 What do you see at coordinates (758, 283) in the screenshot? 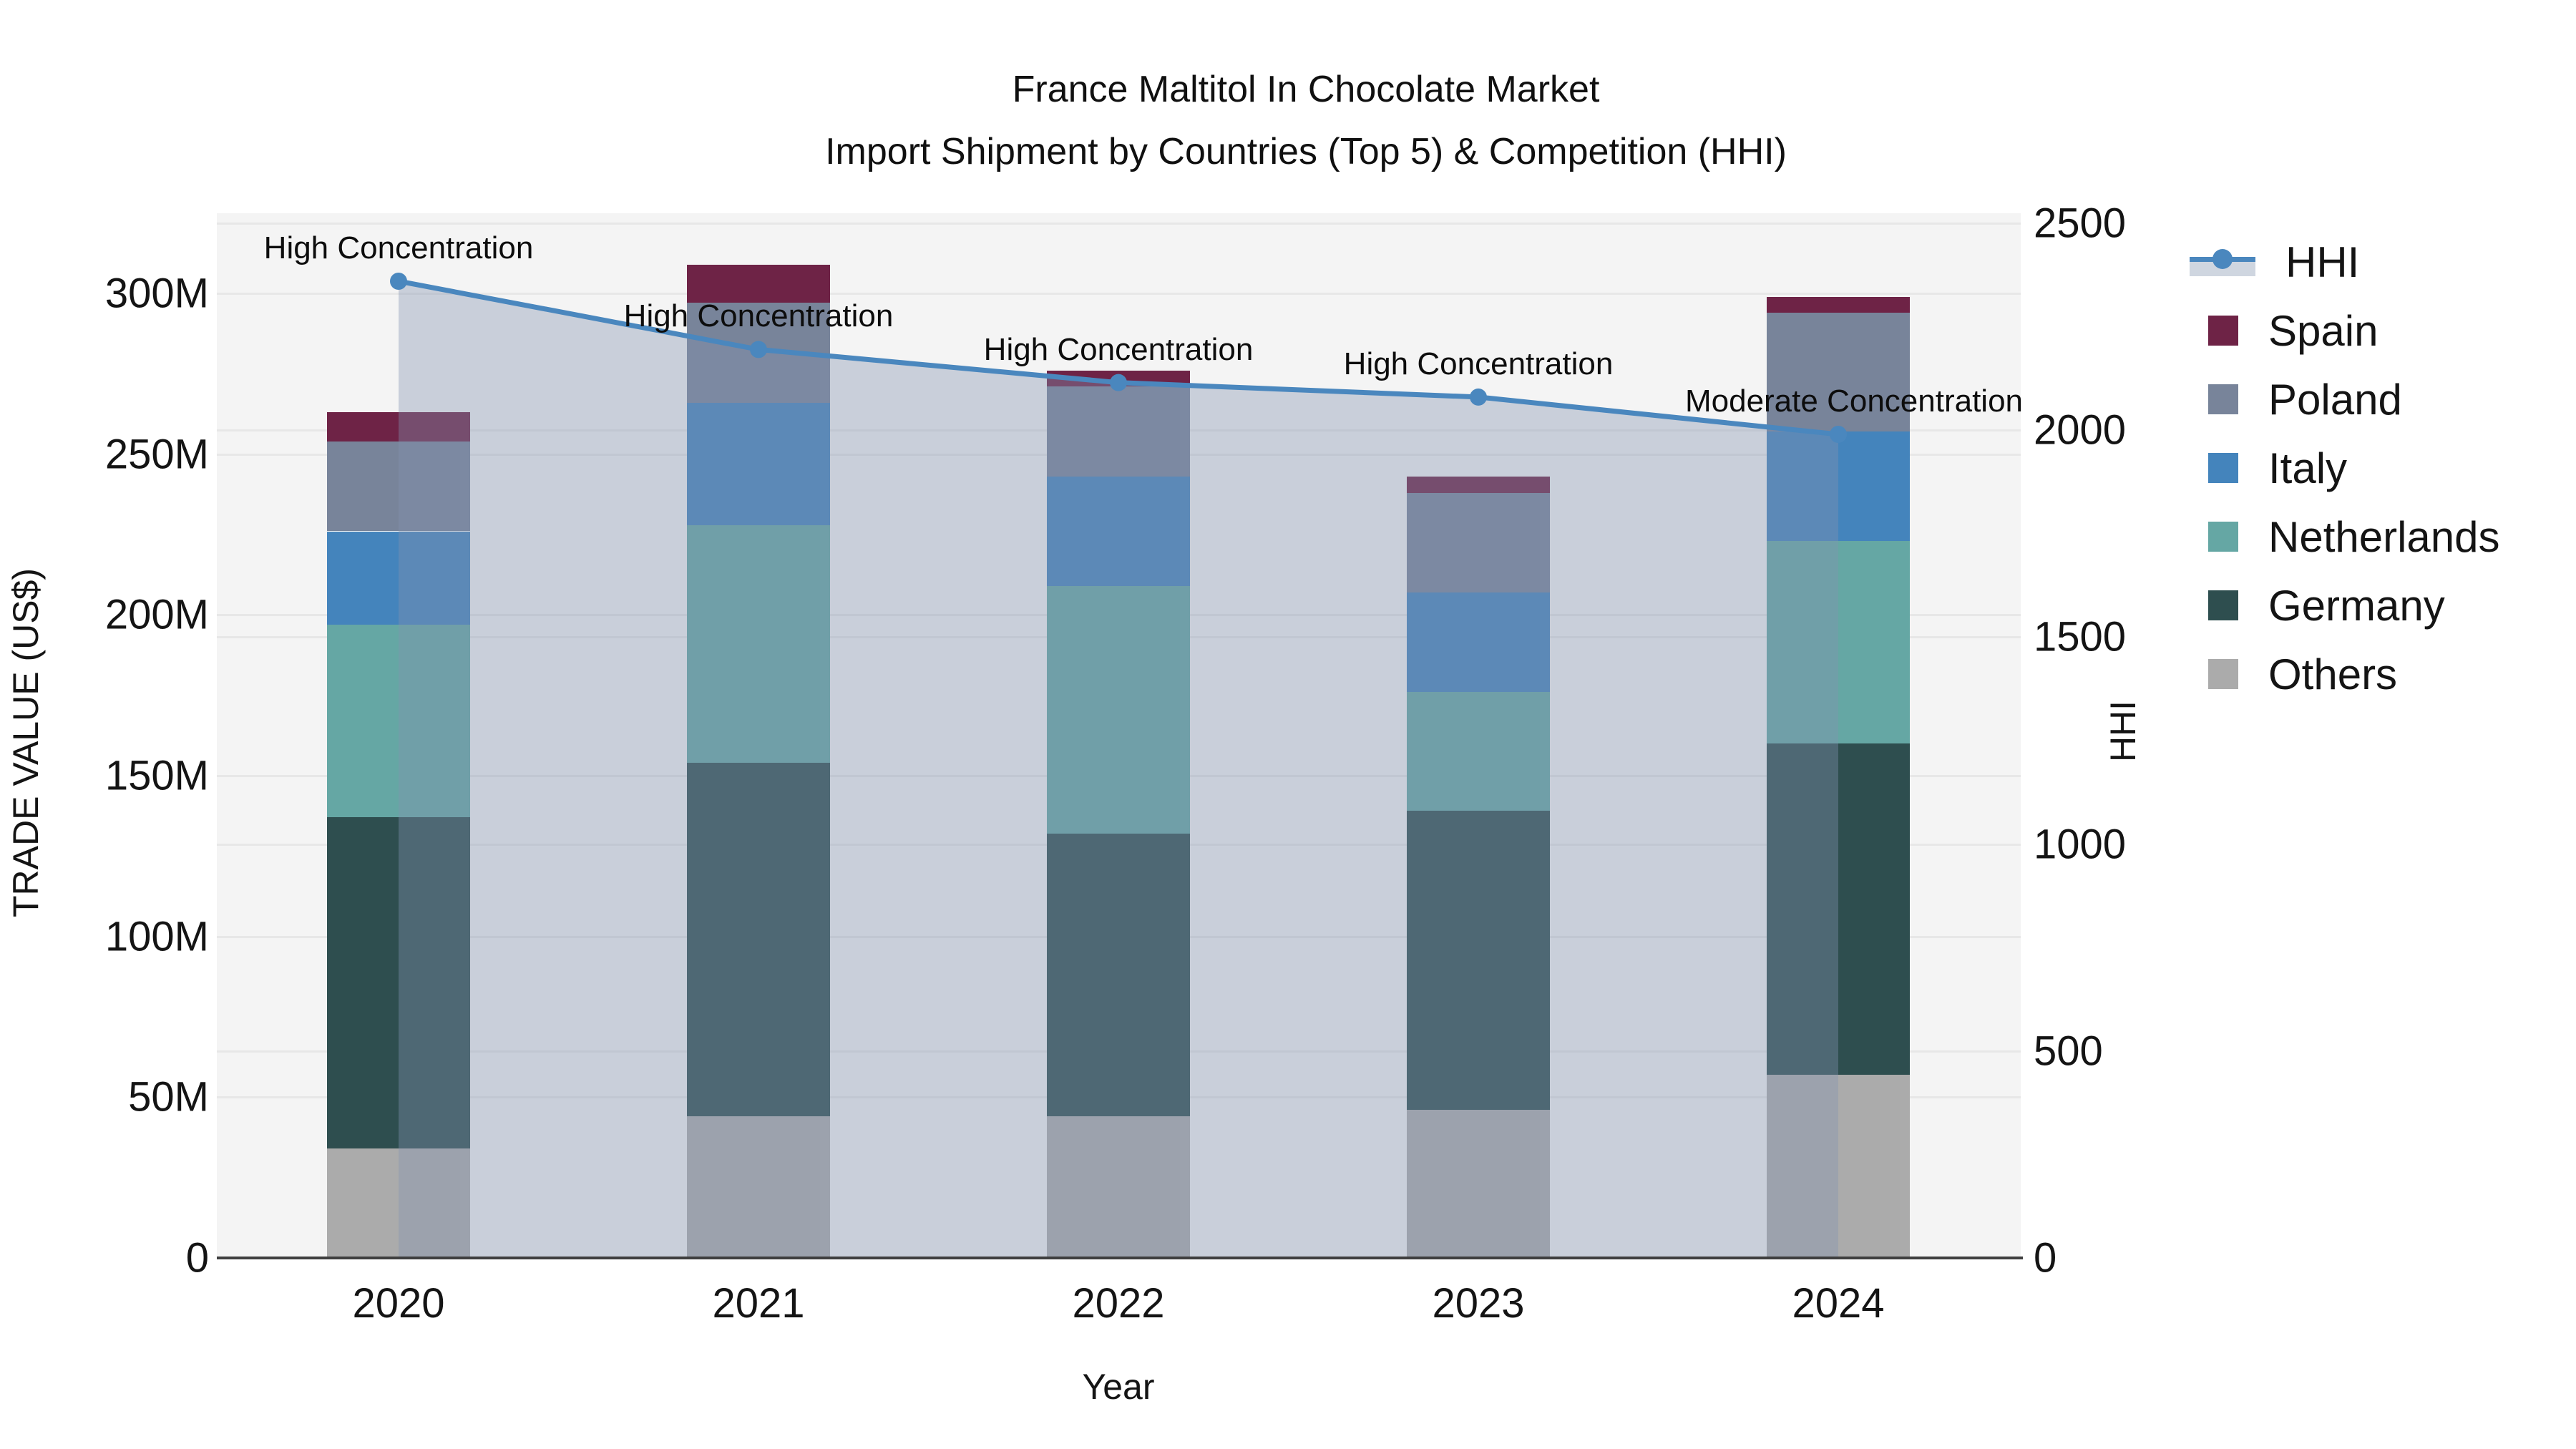
I see `bar-segment-spain-2021` at bounding box center [758, 283].